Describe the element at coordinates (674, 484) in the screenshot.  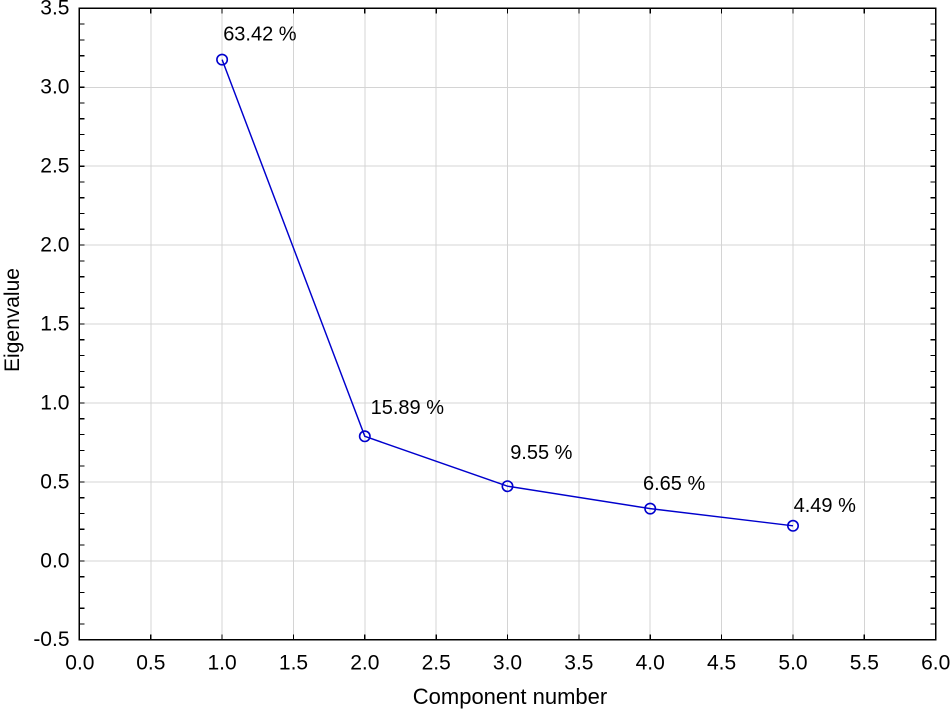
I see `svg-text: 6.65 %` at that location.